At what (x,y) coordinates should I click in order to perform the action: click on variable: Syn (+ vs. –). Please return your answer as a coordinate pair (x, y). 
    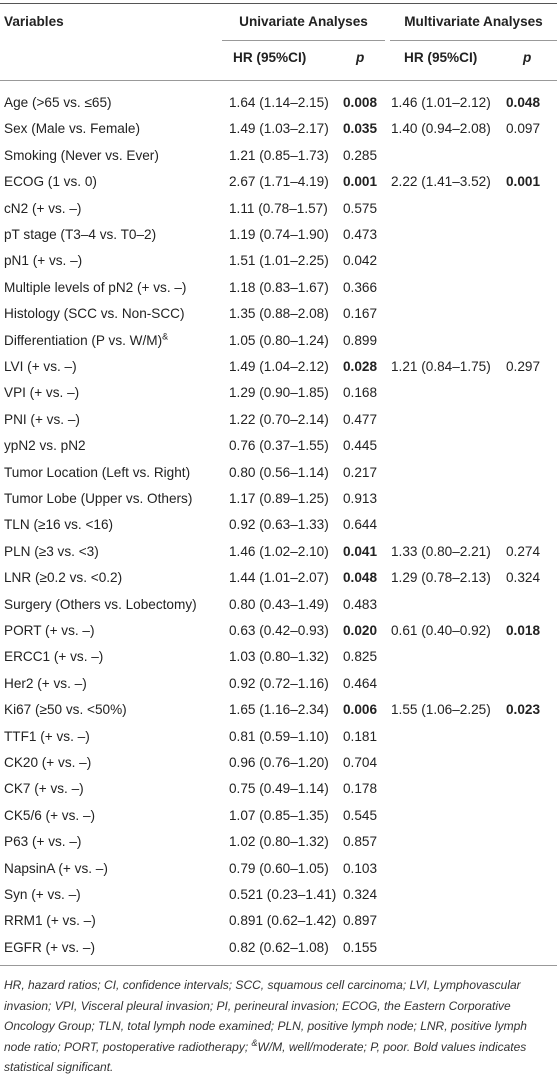
    Looking at the image, I should click on (42, 895).